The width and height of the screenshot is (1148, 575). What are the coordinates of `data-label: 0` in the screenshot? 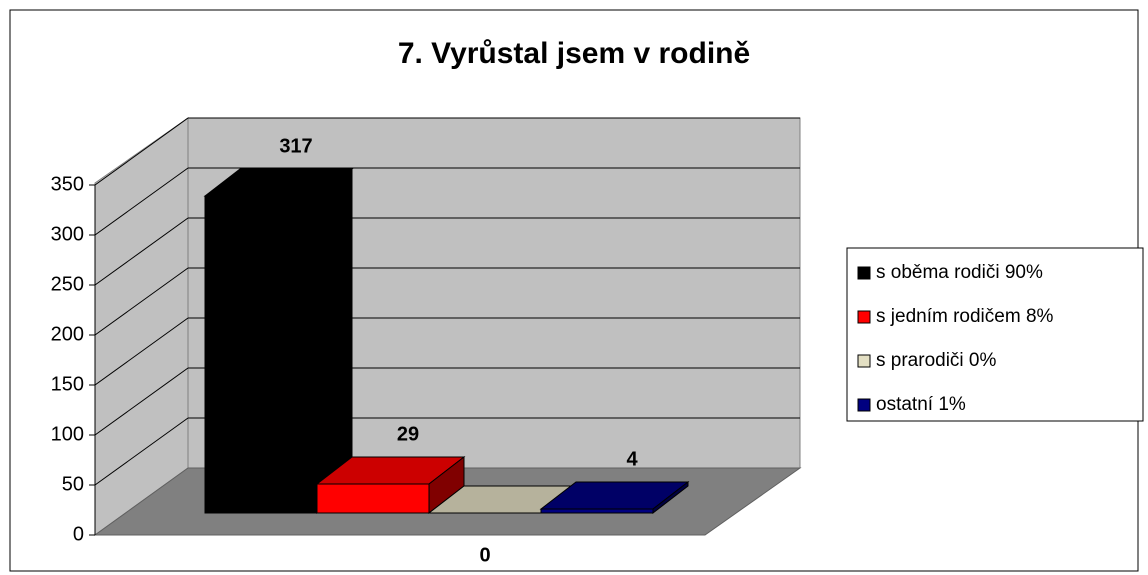 It's located at (484, 555).